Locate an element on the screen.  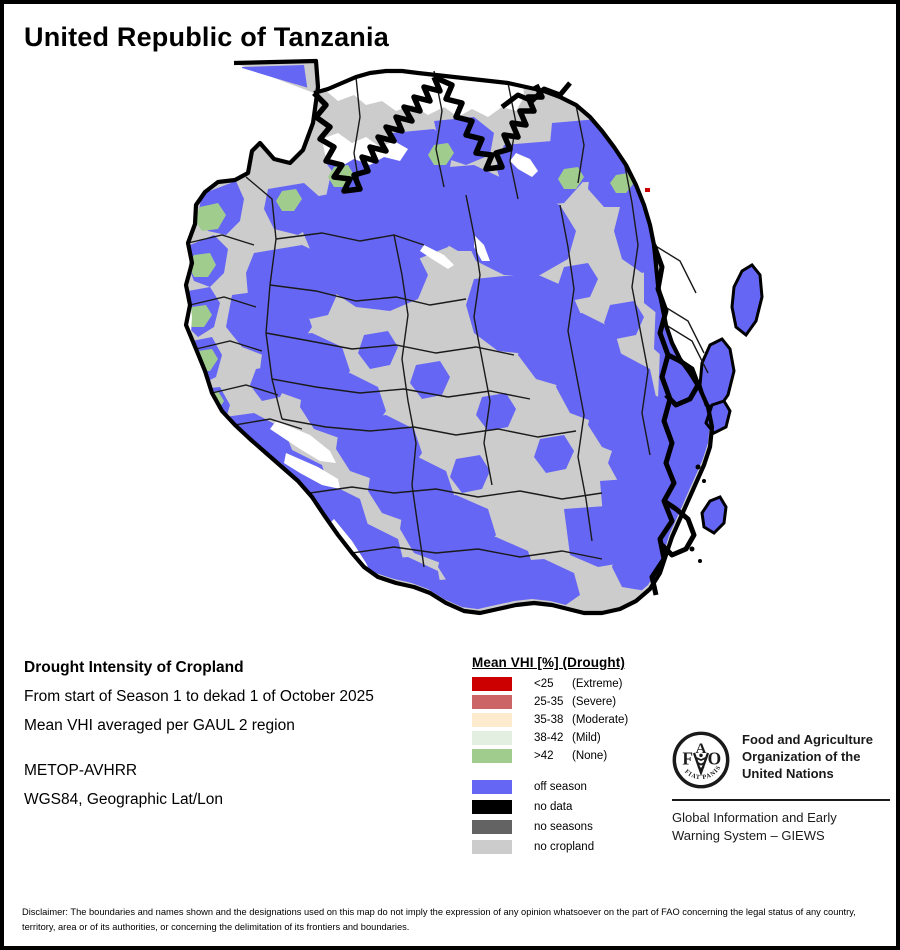
legend-range-severe: 25-35 is located at coordinates (549, 702).